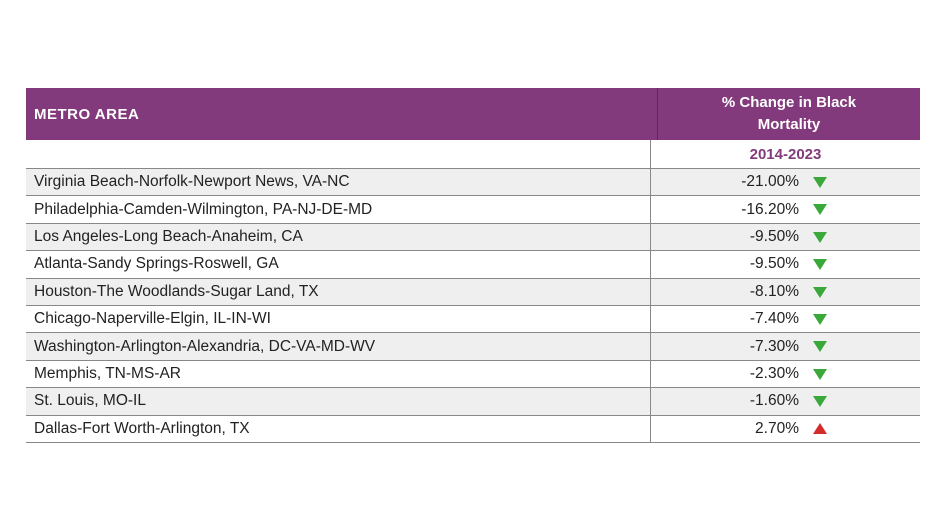  I want to click on change-value: -2.30%, so click(774, 373).